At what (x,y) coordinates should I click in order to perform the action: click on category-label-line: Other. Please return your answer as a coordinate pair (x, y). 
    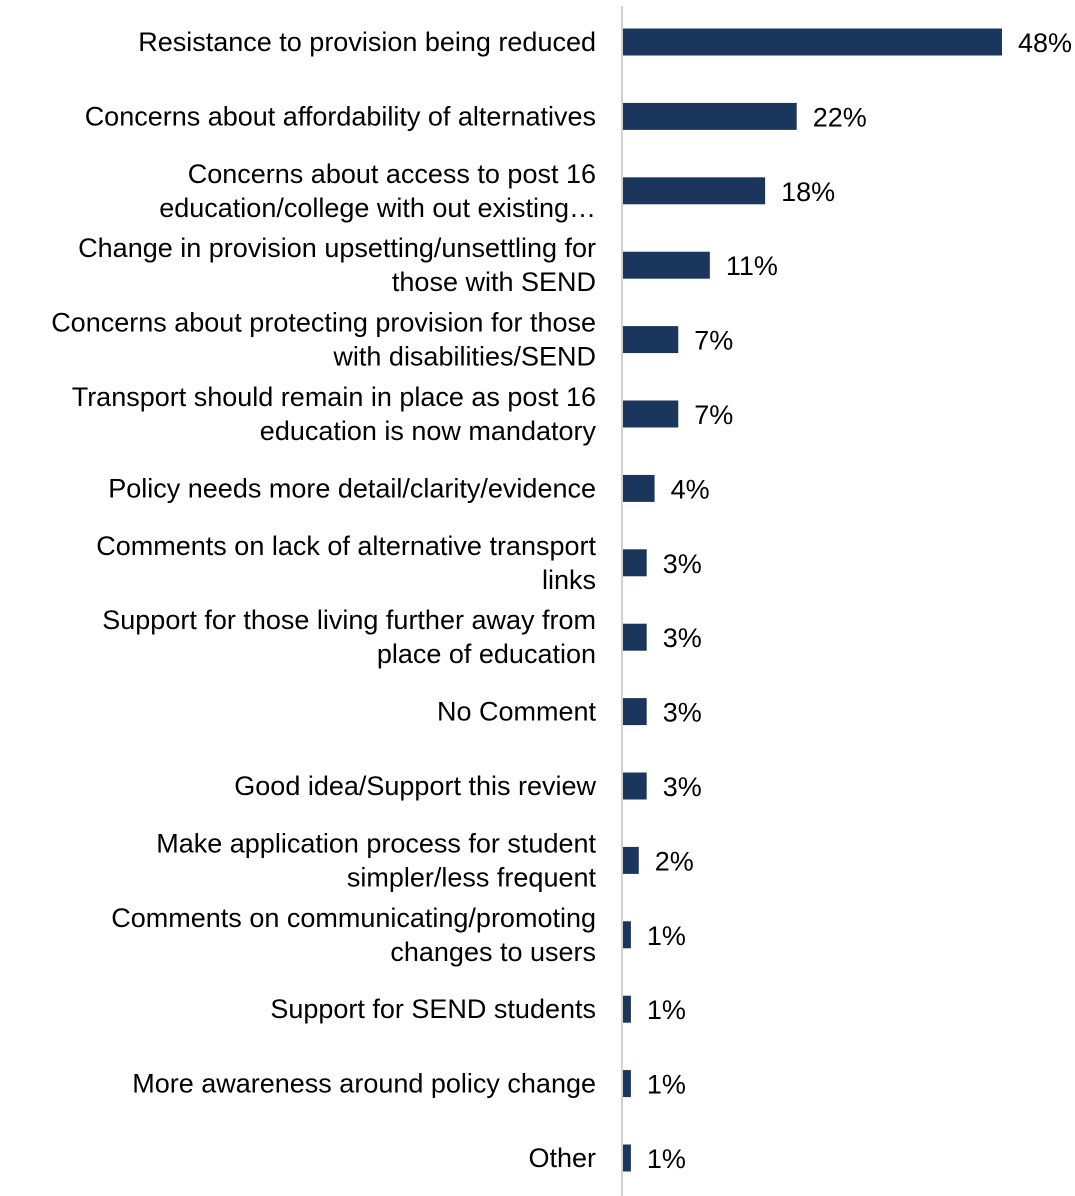
    Looking at the image, I should click on (562, 1158).